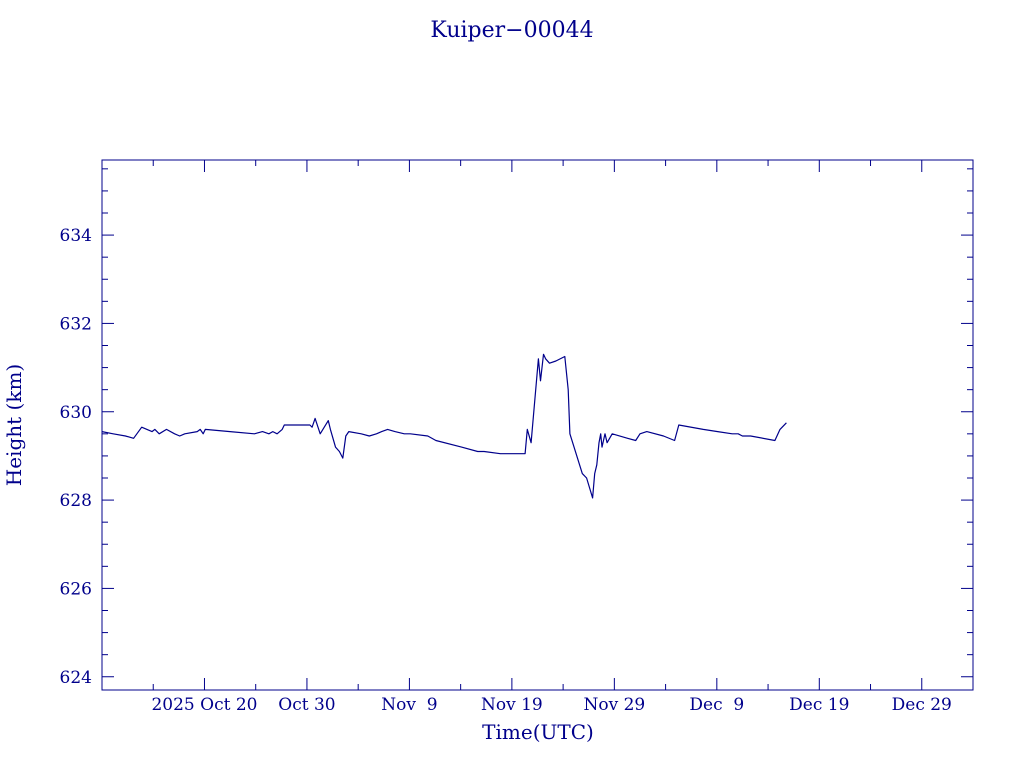 The image size is (1024, 768). What do you see at coordinates (76, 236) in the screenshot?
I see `y-tick-label: 634` at bounding box center [76, 236].